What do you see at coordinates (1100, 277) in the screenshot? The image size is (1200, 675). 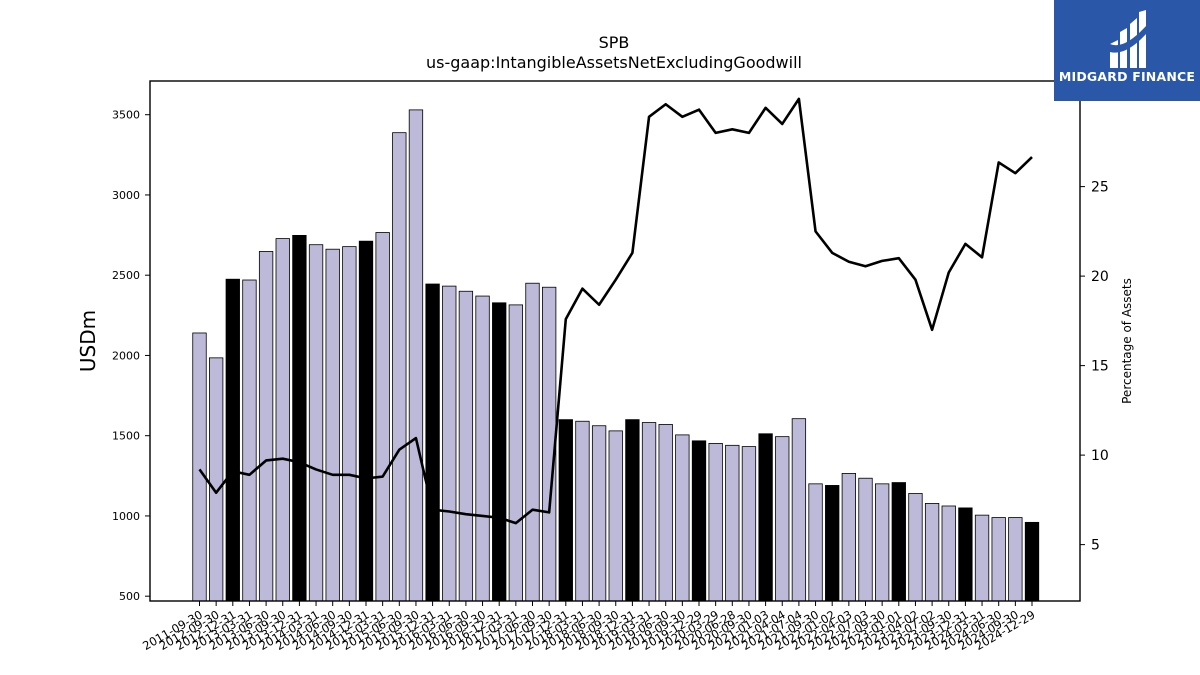 I see `y2-tick-label: 20` at bounding box center [1100, 277].